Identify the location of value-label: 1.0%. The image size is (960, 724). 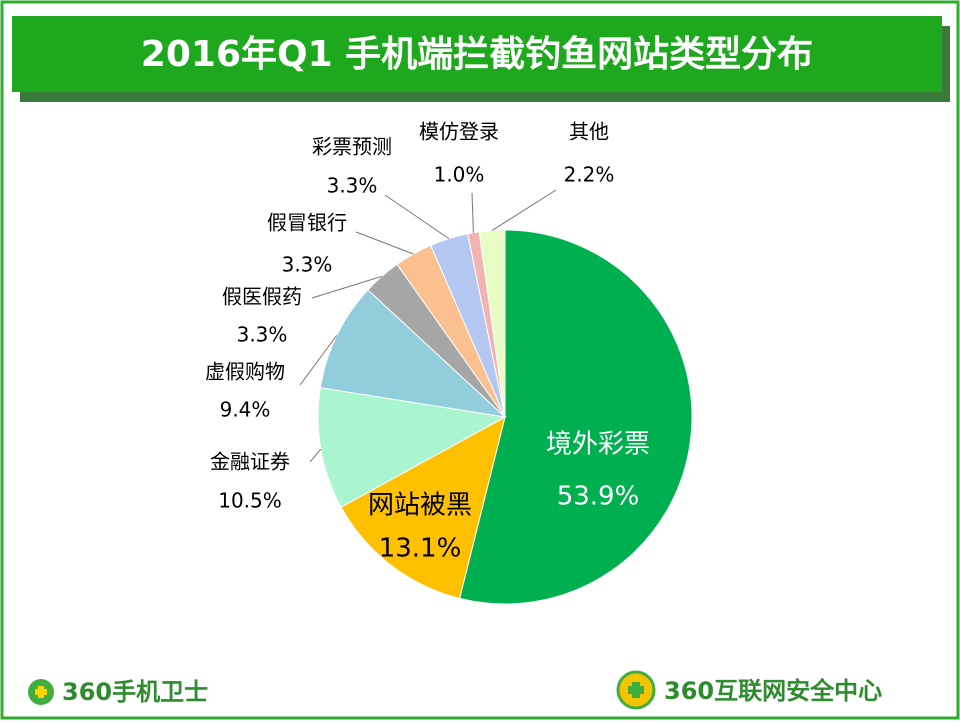
(459, 175).